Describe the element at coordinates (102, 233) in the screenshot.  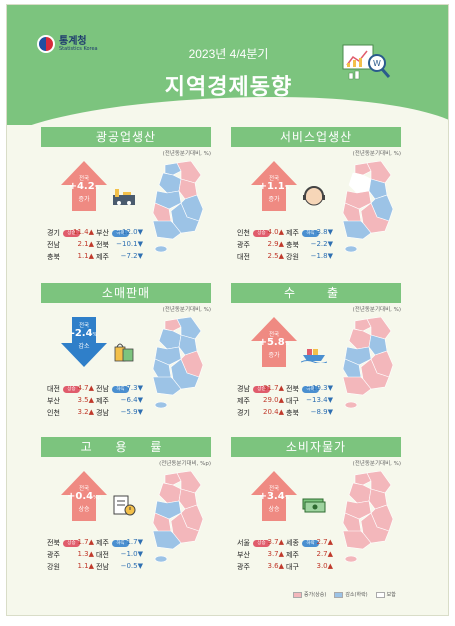
I see `decrease-region: 부산` at that location.